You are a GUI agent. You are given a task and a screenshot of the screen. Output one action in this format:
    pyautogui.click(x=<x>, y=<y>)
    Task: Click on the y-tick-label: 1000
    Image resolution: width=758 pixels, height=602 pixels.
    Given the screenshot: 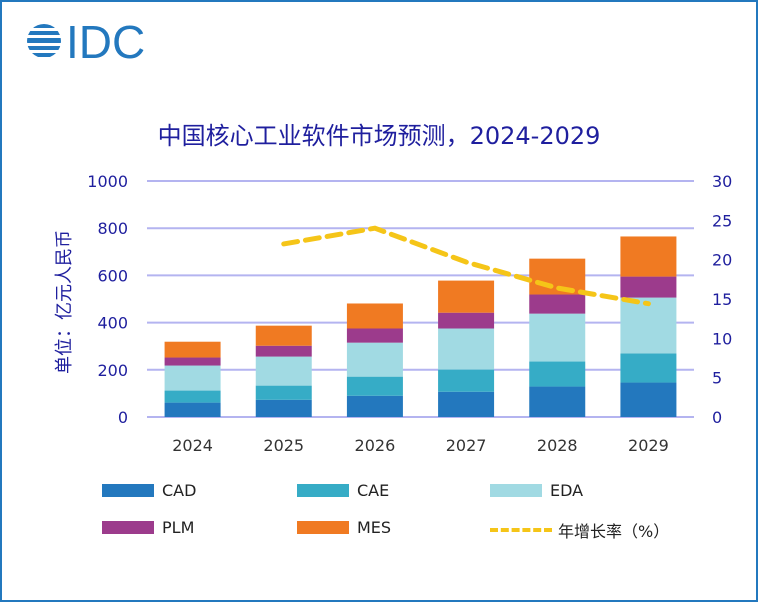 What is the action you would take?
    pyautogui.click(x=107, y=181)
    